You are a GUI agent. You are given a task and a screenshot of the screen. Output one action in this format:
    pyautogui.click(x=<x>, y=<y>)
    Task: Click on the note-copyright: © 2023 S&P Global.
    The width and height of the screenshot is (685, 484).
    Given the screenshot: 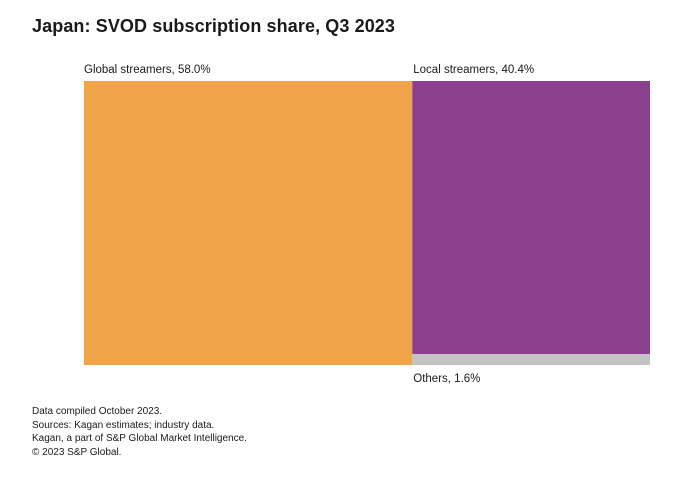 What is the action you would take?
    pyautogui.click(x=77, y=452)
    